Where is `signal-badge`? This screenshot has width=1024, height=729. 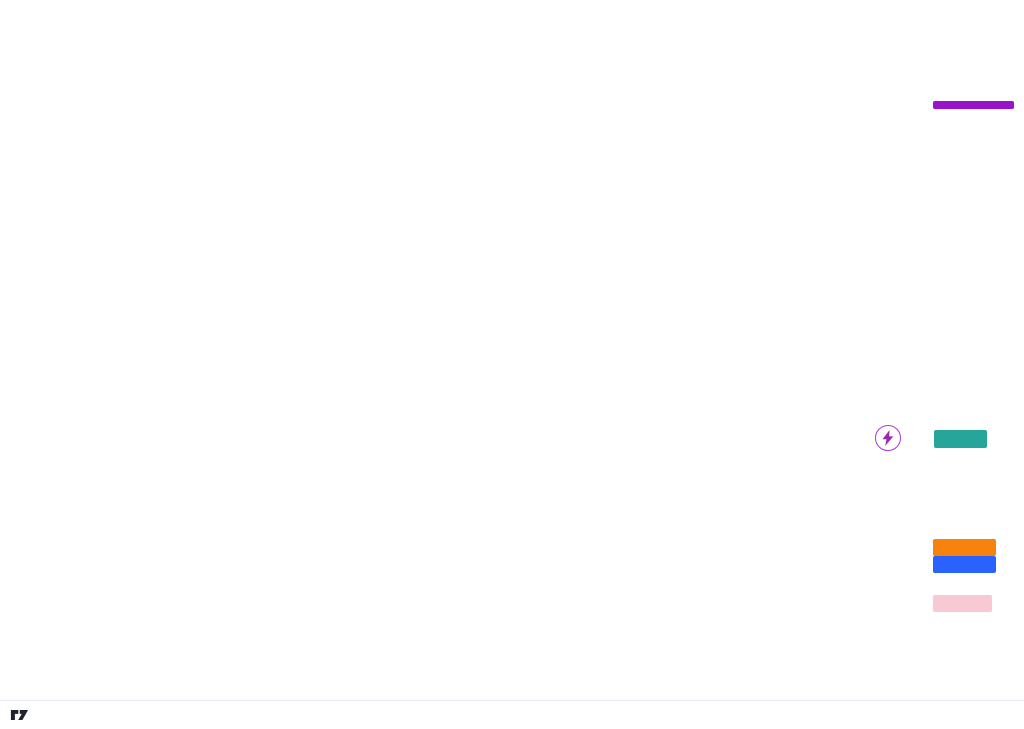
signal-badge is located at coordinates (964, 547).